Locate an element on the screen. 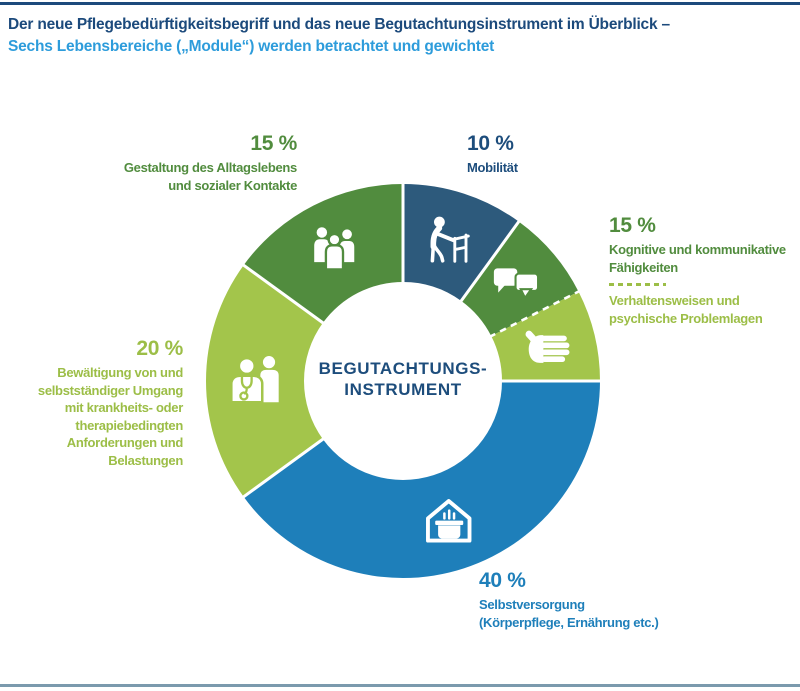 This screenshot has height=691, width=800. center-label-line1: BEGUTACHTUNGS- is located at coordinates (403, 368).